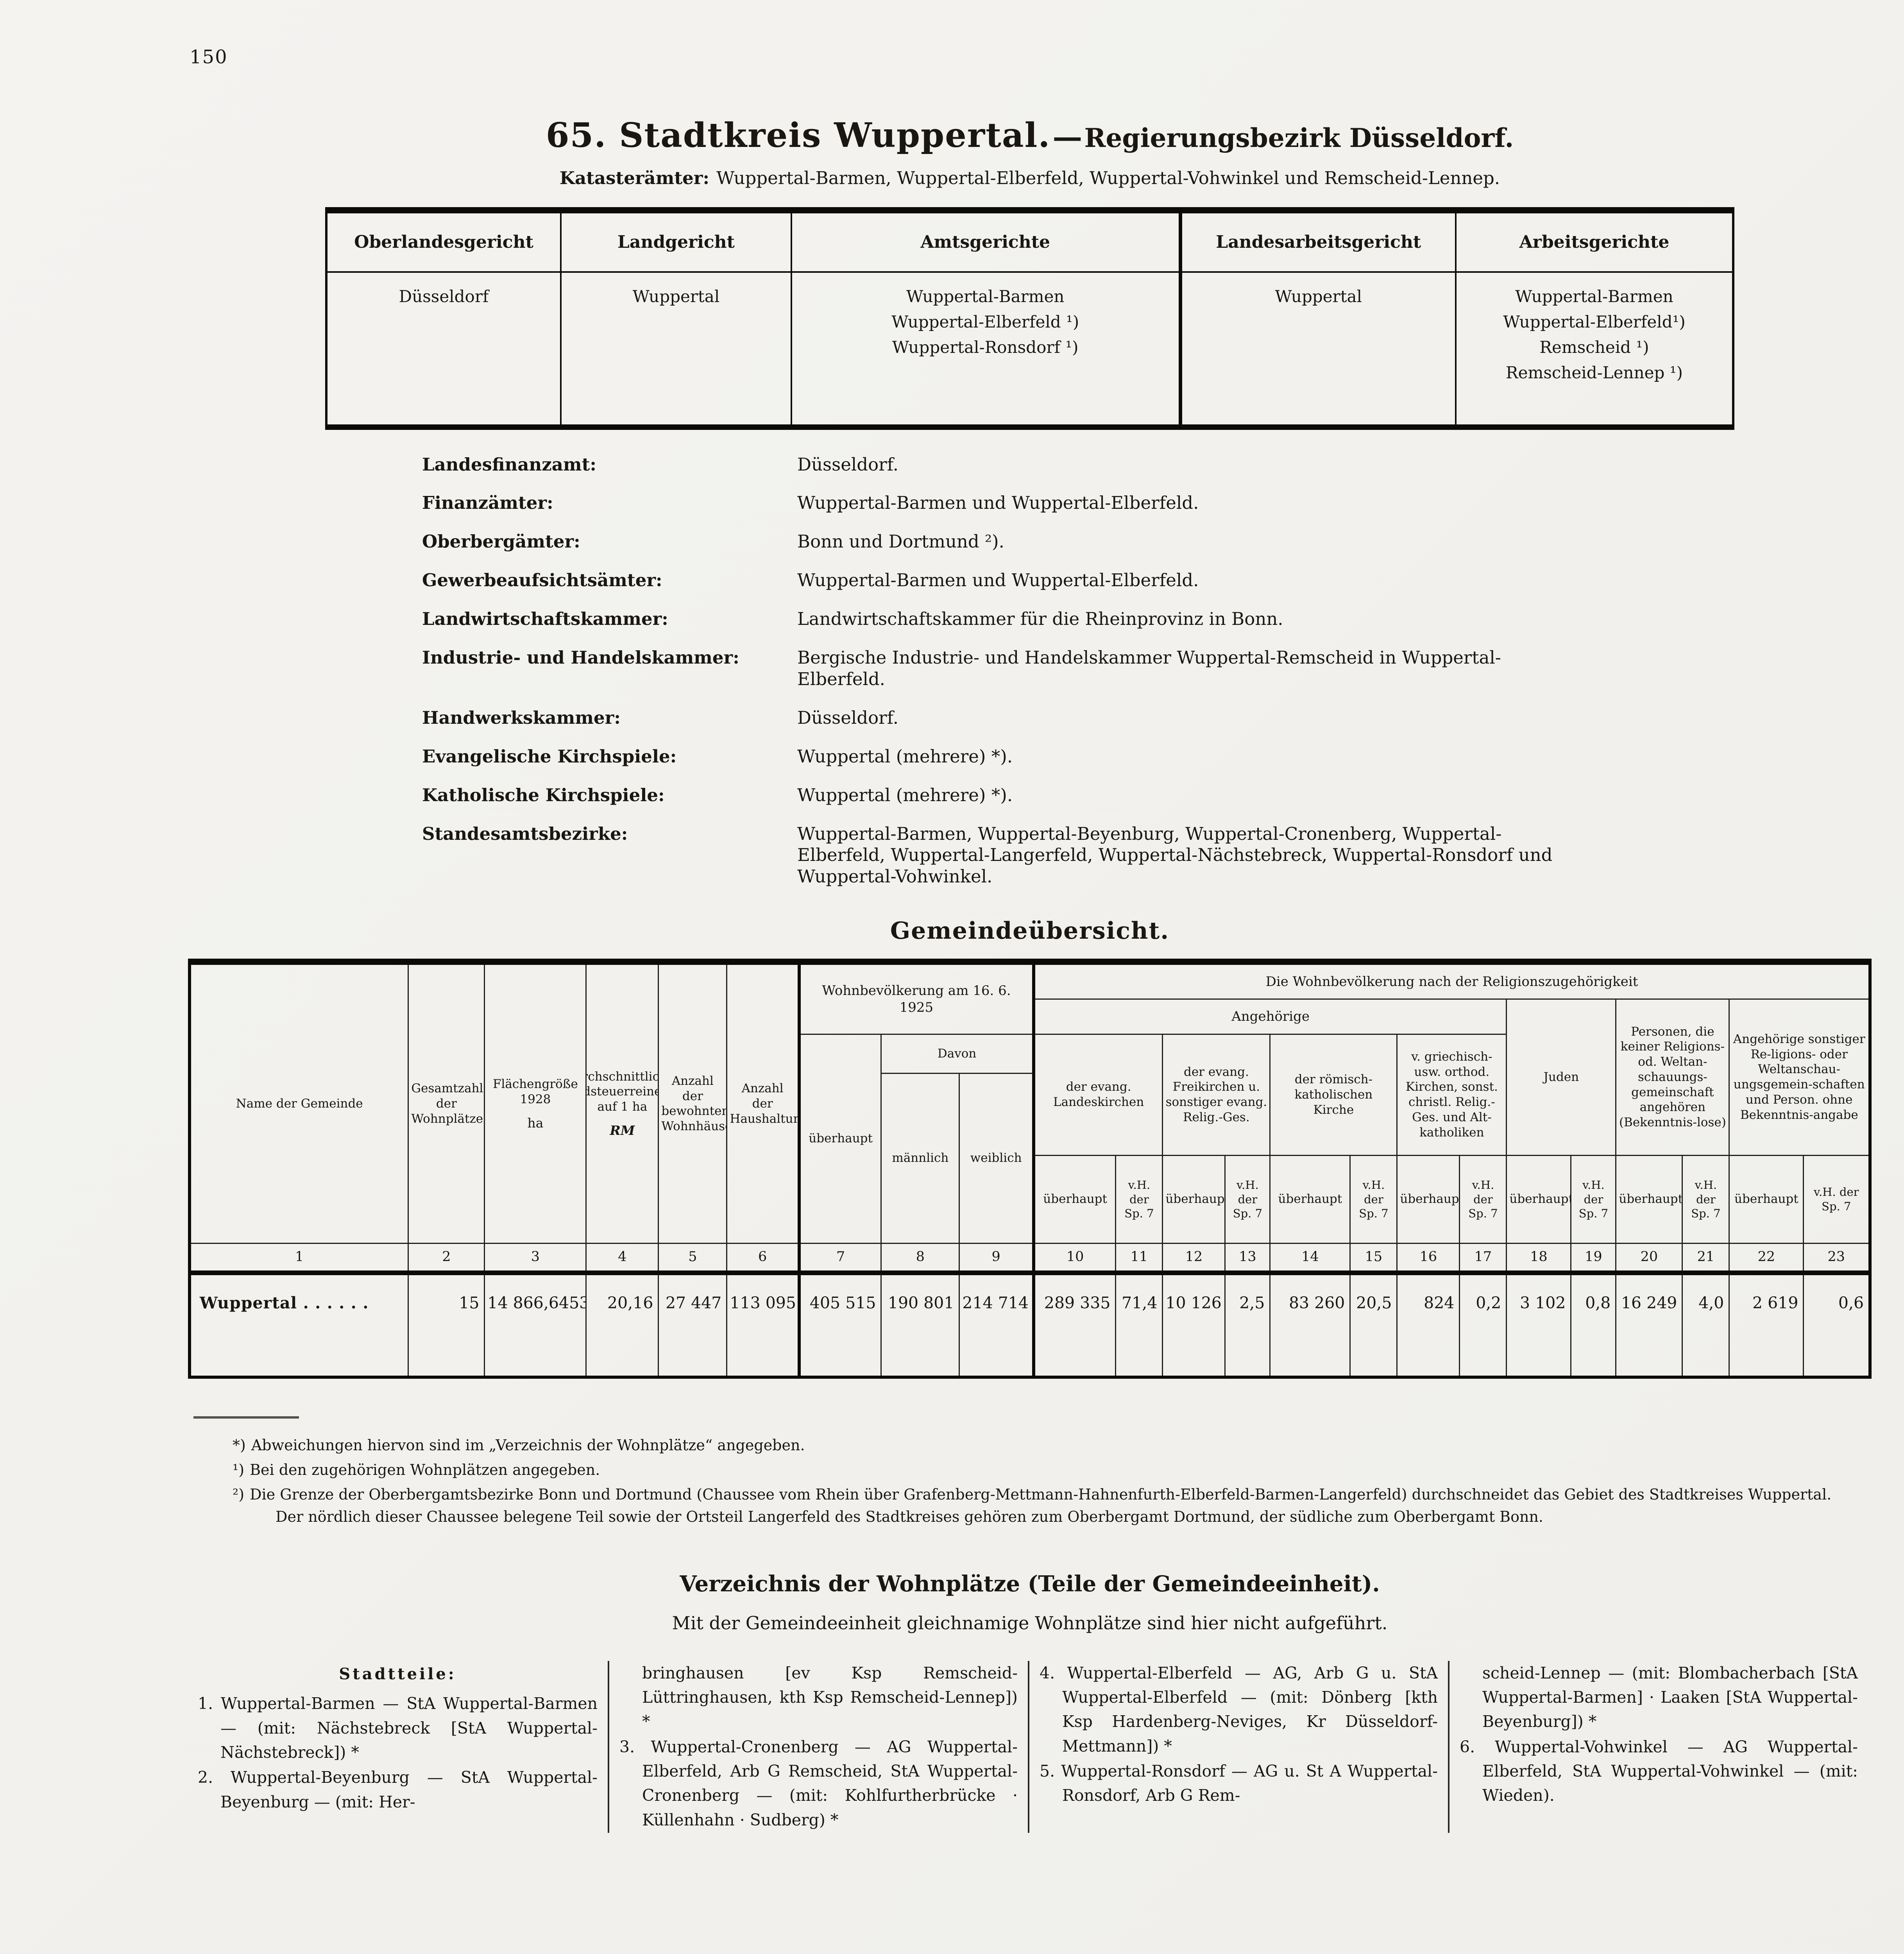 The image size is (1904, 1954). What do you see at coordinates (1373, 1258) in the screenshot?
I see `colnum-15: 15` at bounding box center [1373, 1258].